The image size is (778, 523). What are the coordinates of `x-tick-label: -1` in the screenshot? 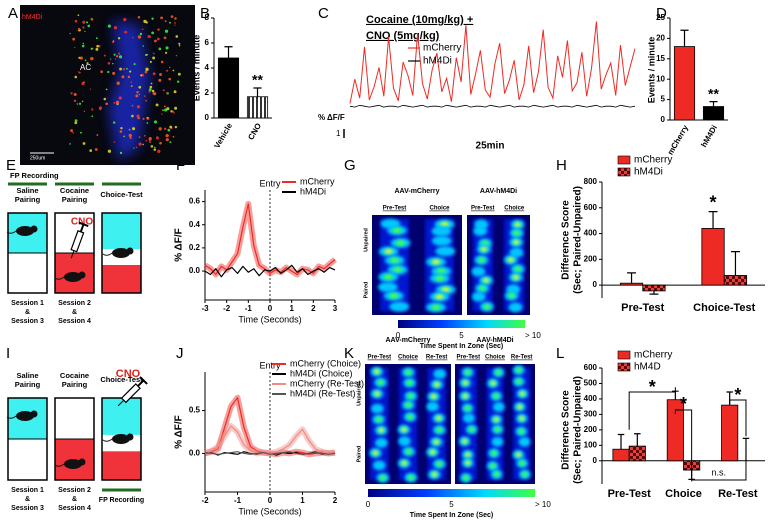 It's located at (238, 500).